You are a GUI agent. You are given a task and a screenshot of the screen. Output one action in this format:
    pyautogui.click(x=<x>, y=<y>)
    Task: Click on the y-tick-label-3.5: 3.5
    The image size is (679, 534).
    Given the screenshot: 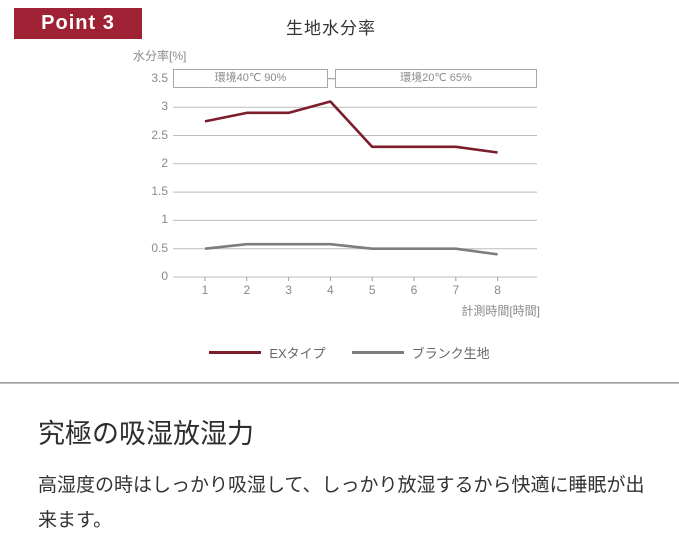 What is the action you would take?
    pyautogui.click(x=159, y=77)
    